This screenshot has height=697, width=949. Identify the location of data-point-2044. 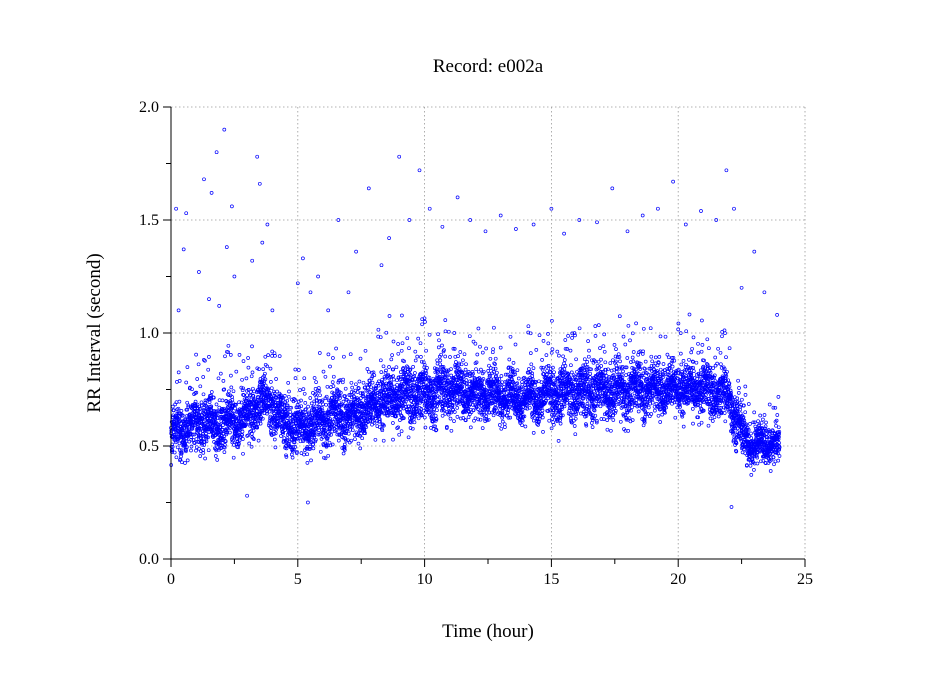
(348, 401).